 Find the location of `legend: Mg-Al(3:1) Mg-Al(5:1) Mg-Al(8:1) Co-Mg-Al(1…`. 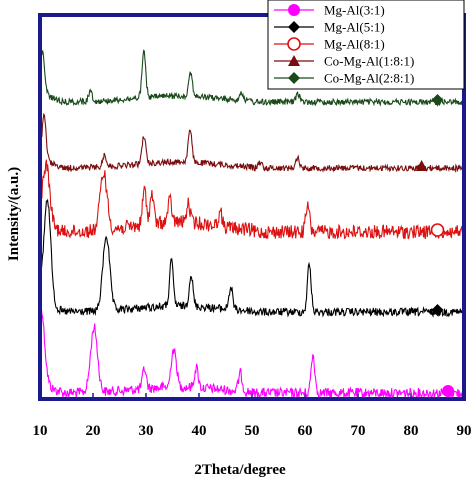

legend: Mg-Al(3:1) Mg-Al(5:1) Mg-Al(8:1) Co-Mg-Al(1… is located at coordinates (366, 45).